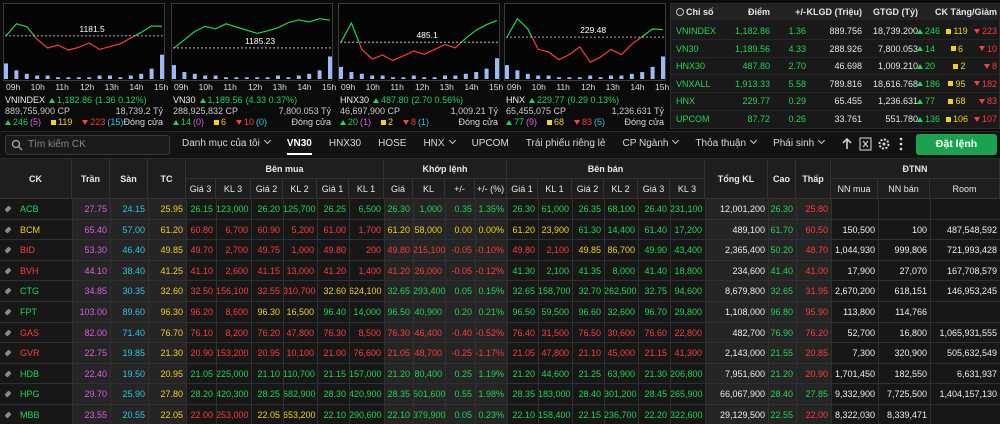  I want to click on reference-label: 1185.23, so click(260, 41).